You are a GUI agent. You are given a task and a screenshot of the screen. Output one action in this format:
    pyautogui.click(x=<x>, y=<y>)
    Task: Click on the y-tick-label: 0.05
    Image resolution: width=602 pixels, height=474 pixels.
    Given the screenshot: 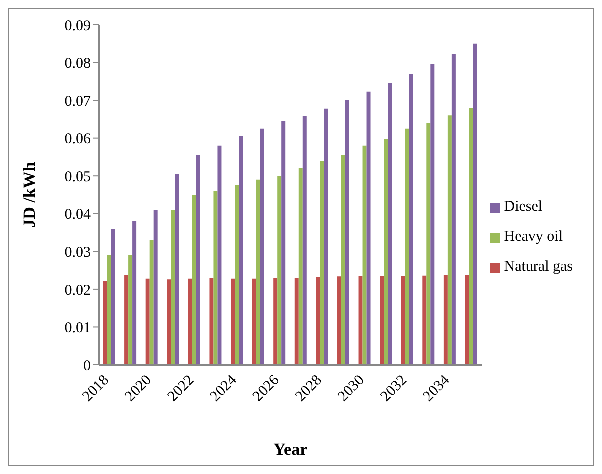 What is the action you would take?
    pyautogui.click(x=77, y=177)
    